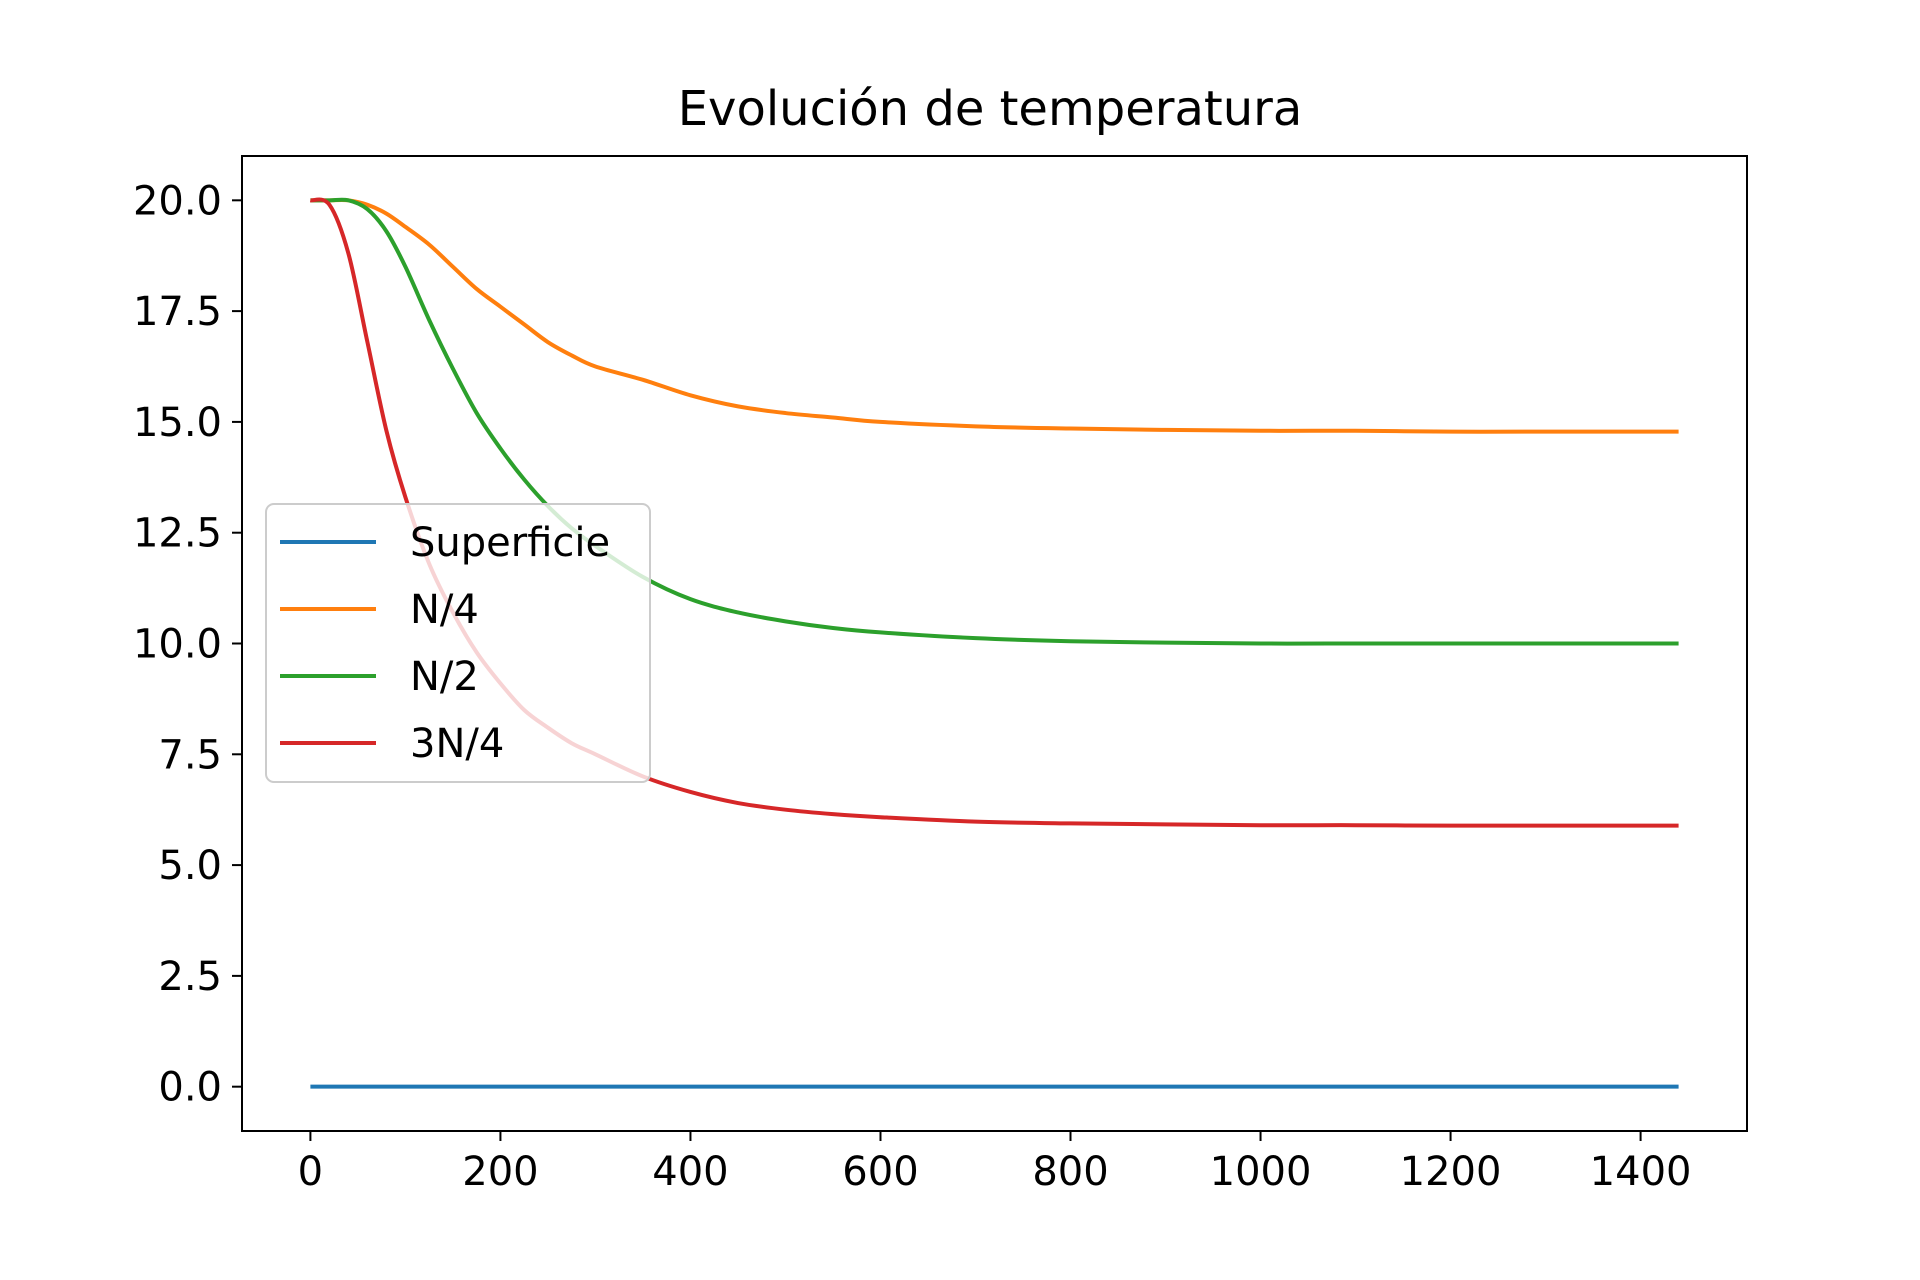 The image size is (1920, 1280). What do you see at coordinates (690, 1172) in the screenshot?
I see `x-tick-label: 400` at bounding box center [690, 1172].